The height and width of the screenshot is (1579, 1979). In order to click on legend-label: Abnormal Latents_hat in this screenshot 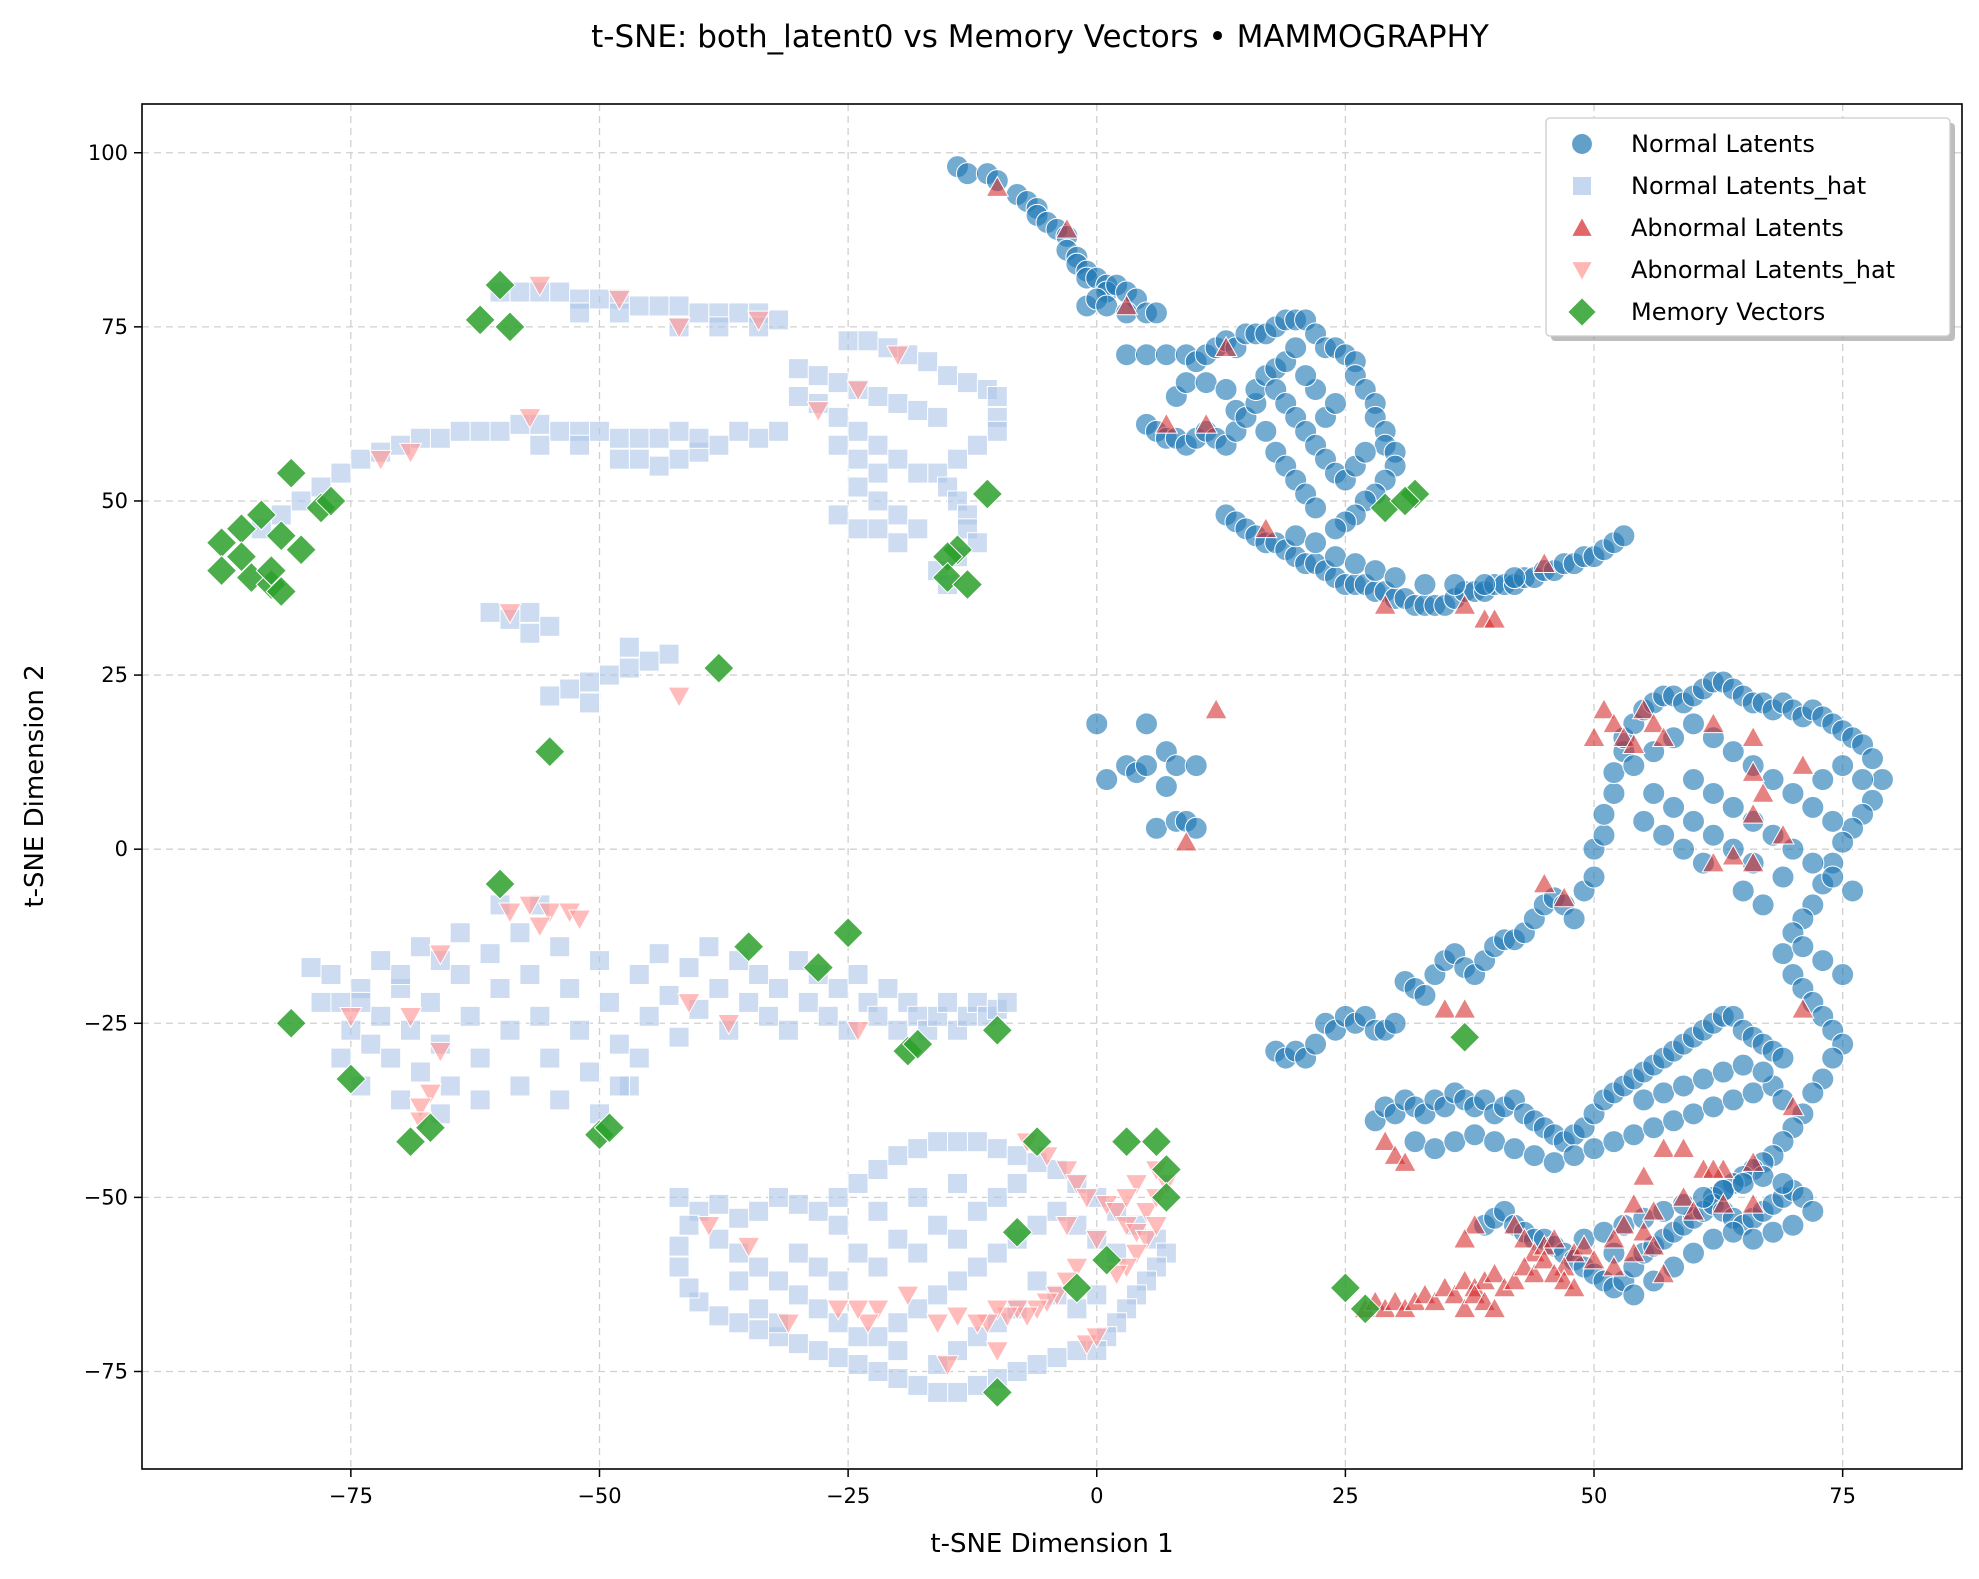, I will do `click(1763, 270)`.